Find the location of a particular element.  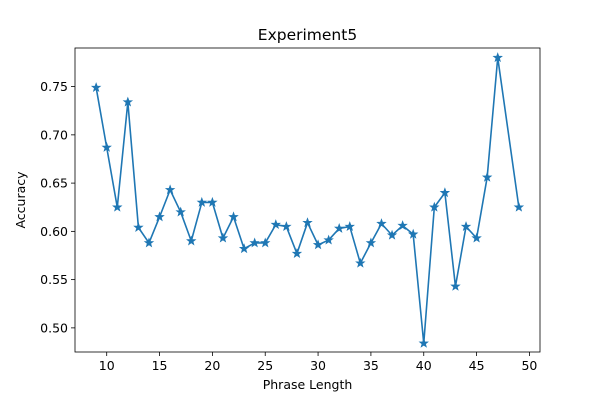

x-tick-label: 20 is located at coordinates (212, 365).